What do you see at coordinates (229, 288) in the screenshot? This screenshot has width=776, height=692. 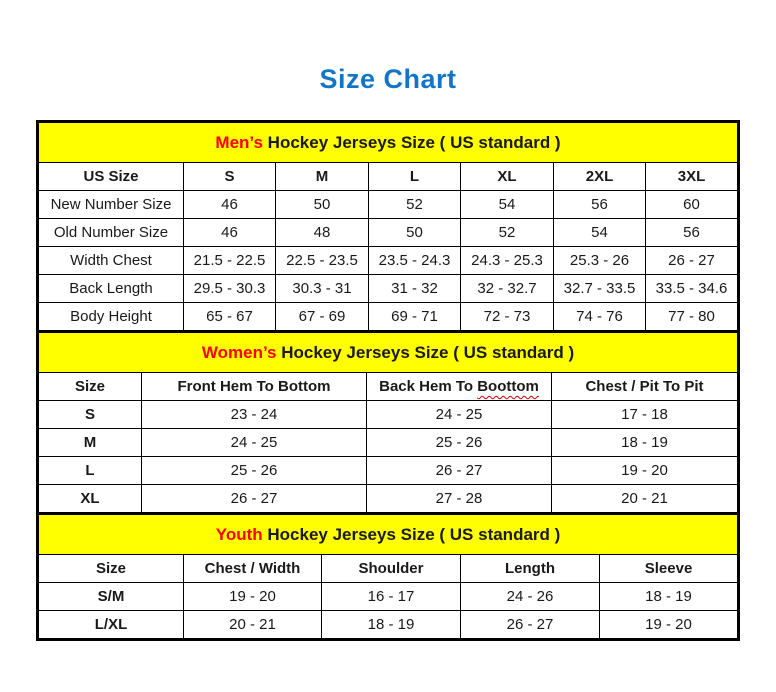 I see `value-cell: 29.5 - 30.3` at bounding box center [229, 288].